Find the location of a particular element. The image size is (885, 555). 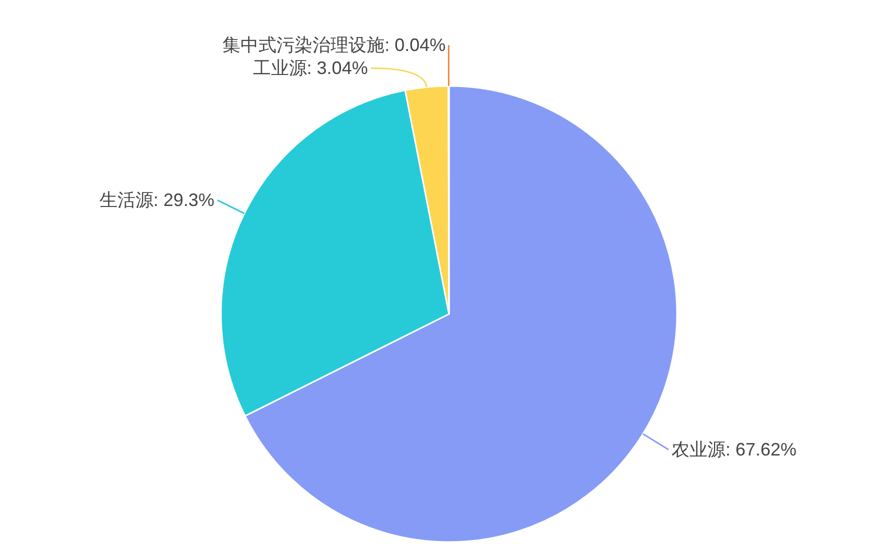

slice-label: 集中式污染治理设施: 0.04% is located at coordinates (334, 45).